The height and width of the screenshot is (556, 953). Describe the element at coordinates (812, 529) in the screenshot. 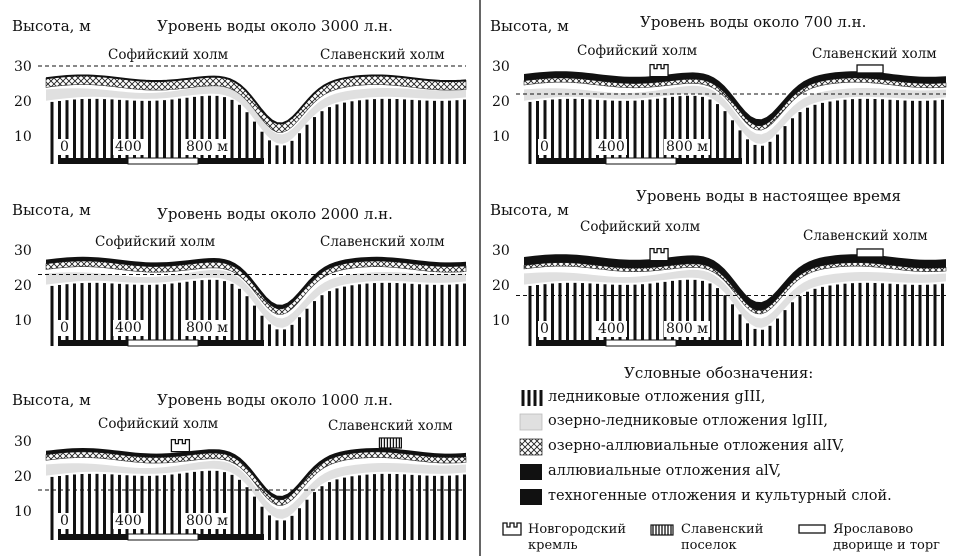

I see `legend-yaroslav-icon` at that location.